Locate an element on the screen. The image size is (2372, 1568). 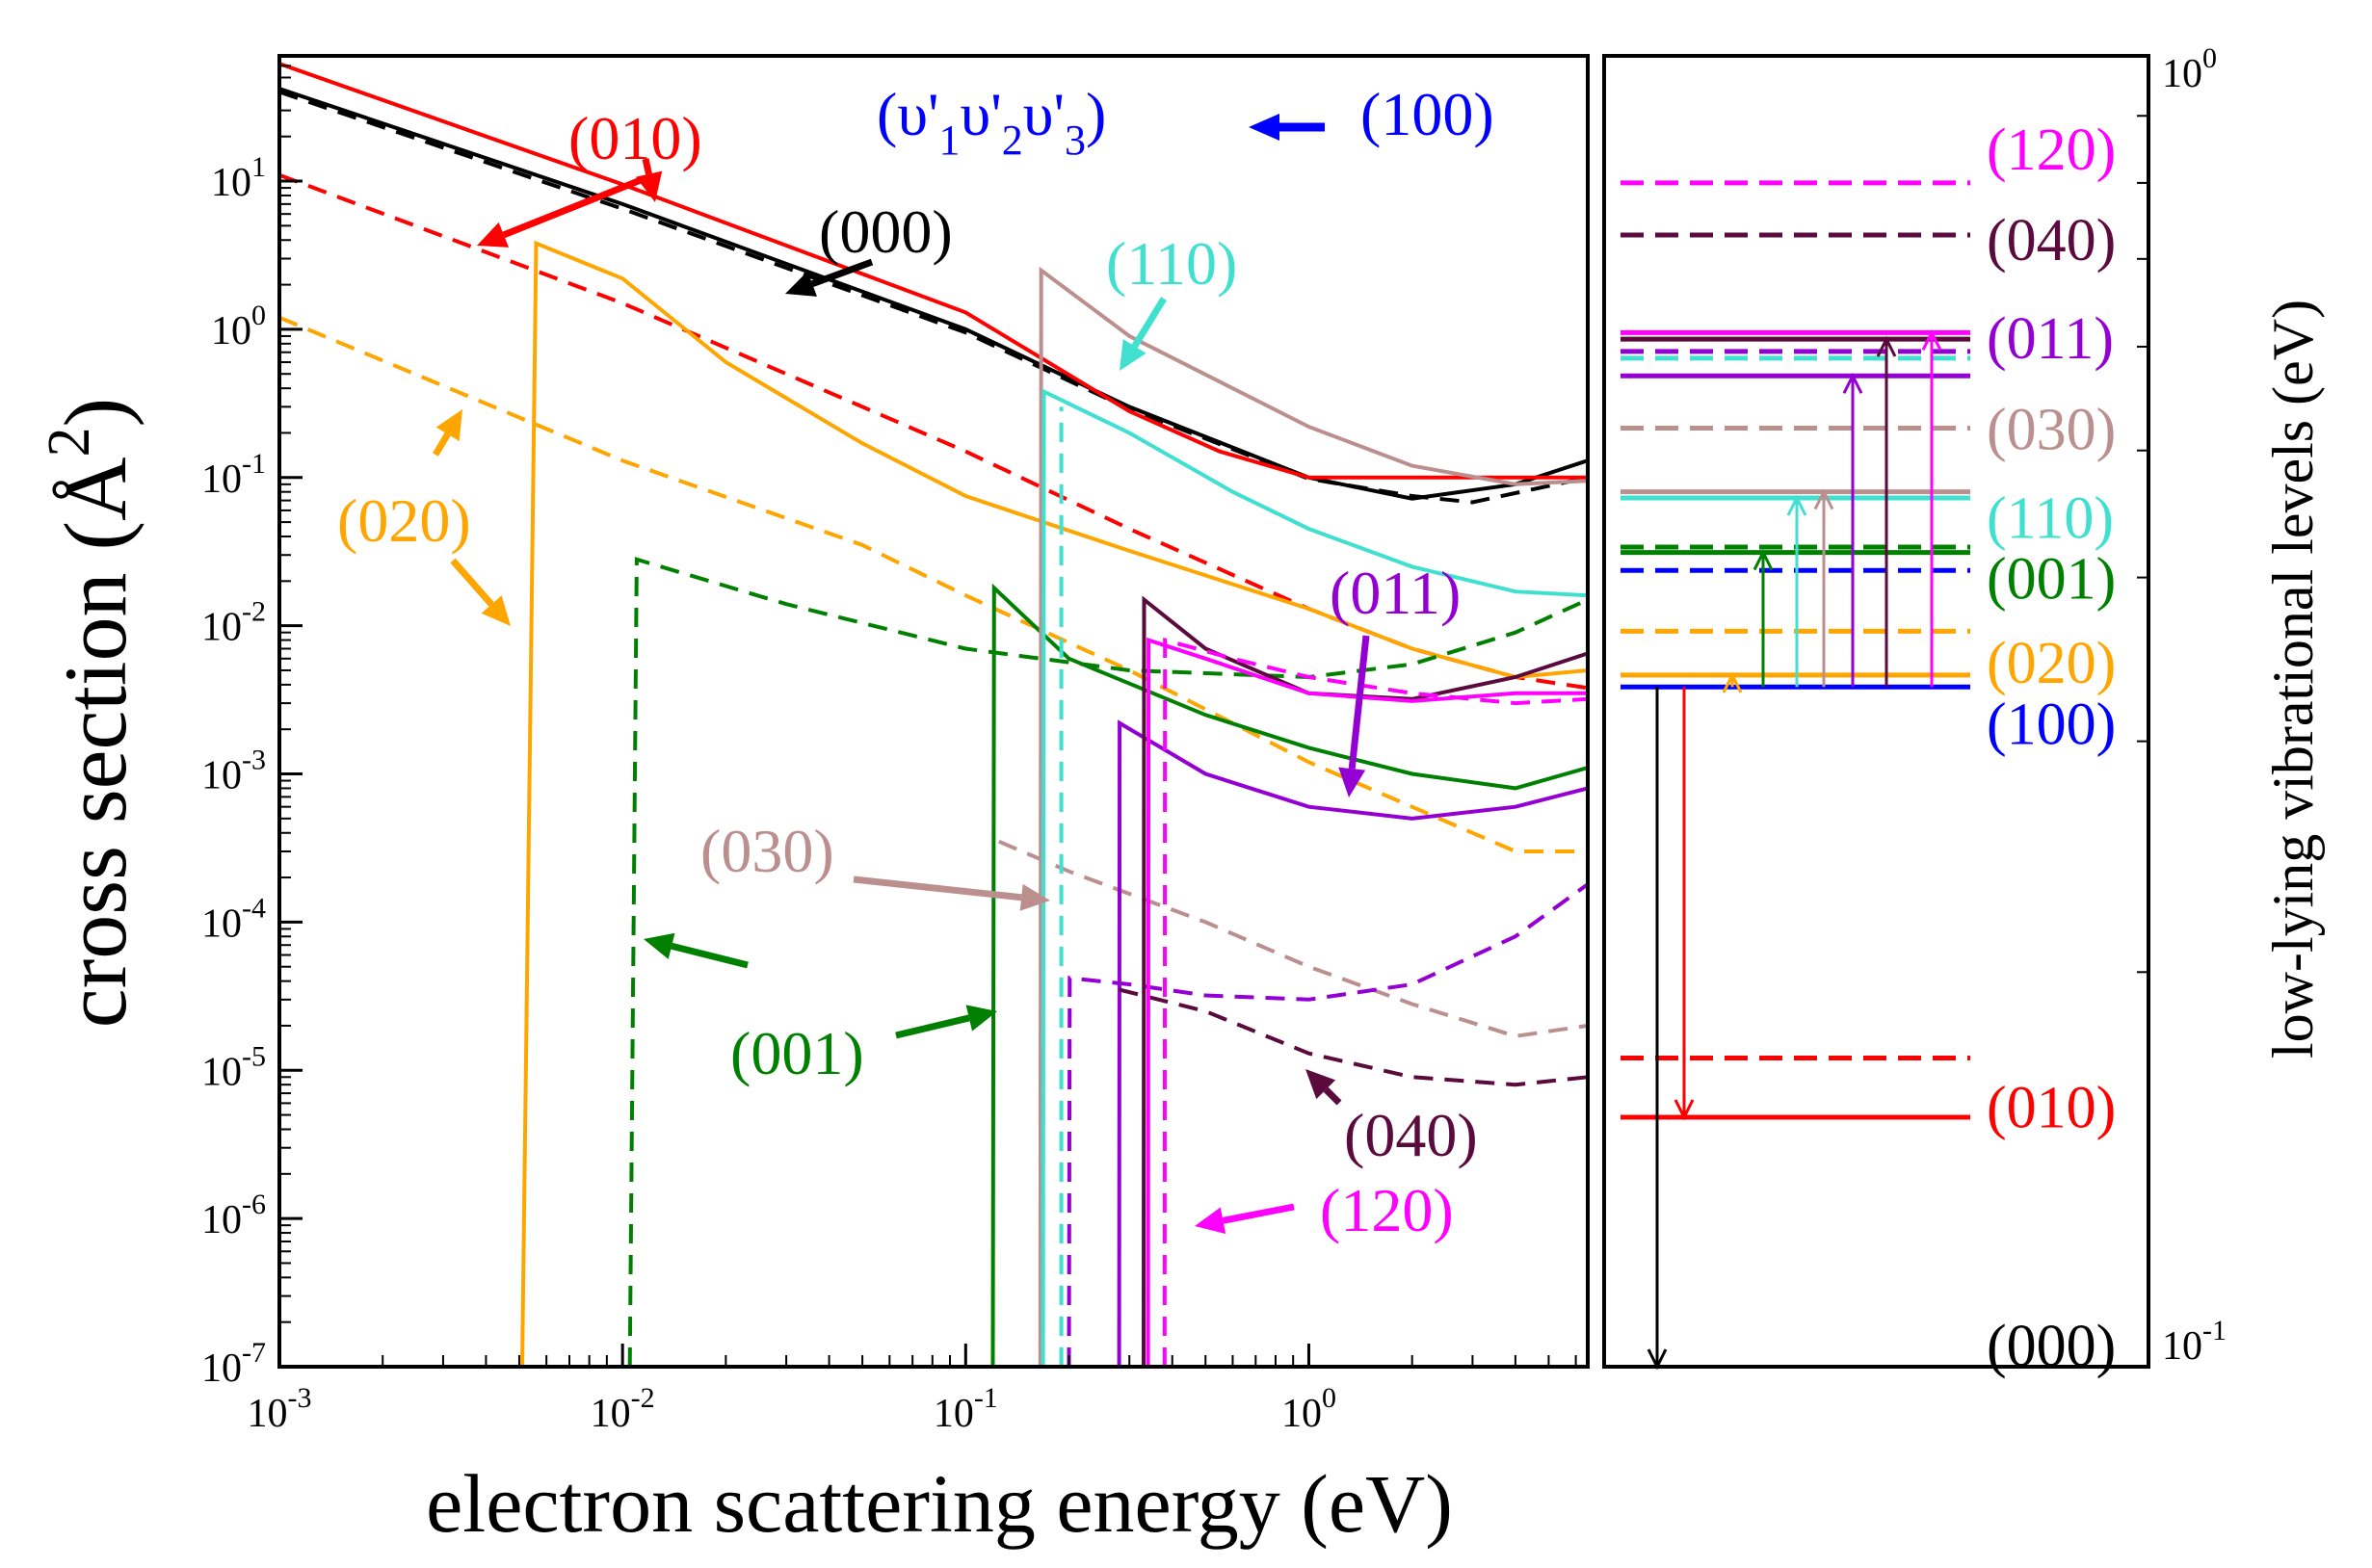
y-axis-title-exp: 2 is located at coordinates (69, 442).